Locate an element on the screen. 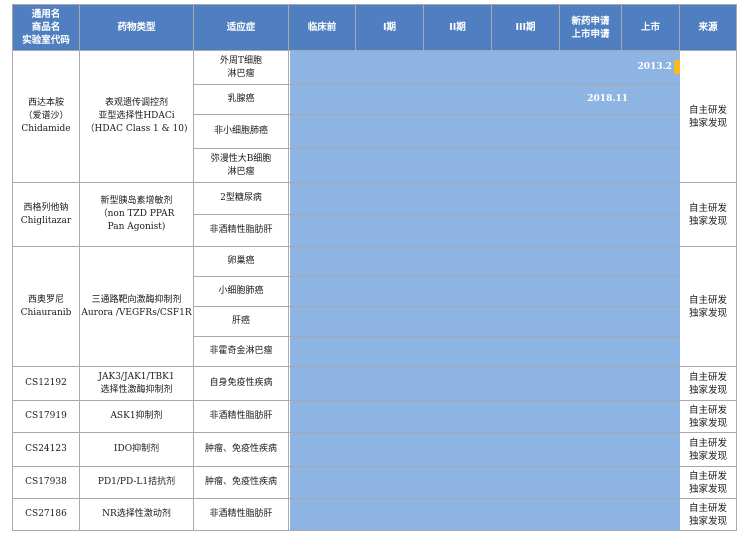  table-row: 非霍奇金淋巴瘤 is located at coordinates (375, 351).